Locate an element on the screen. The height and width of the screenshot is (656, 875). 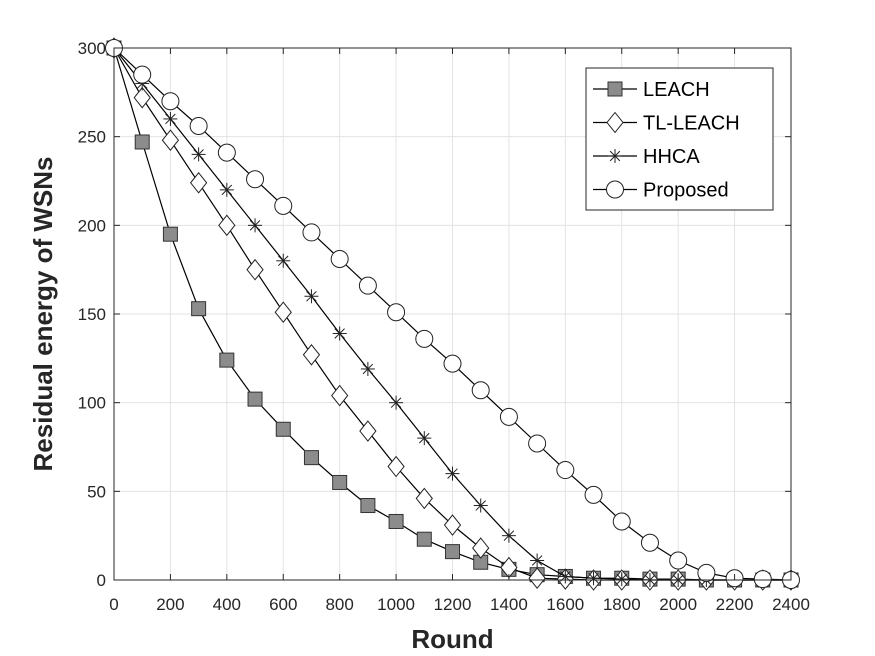
y-axis-title: Residual energy of WSNs is located at coordinates (43, 314).